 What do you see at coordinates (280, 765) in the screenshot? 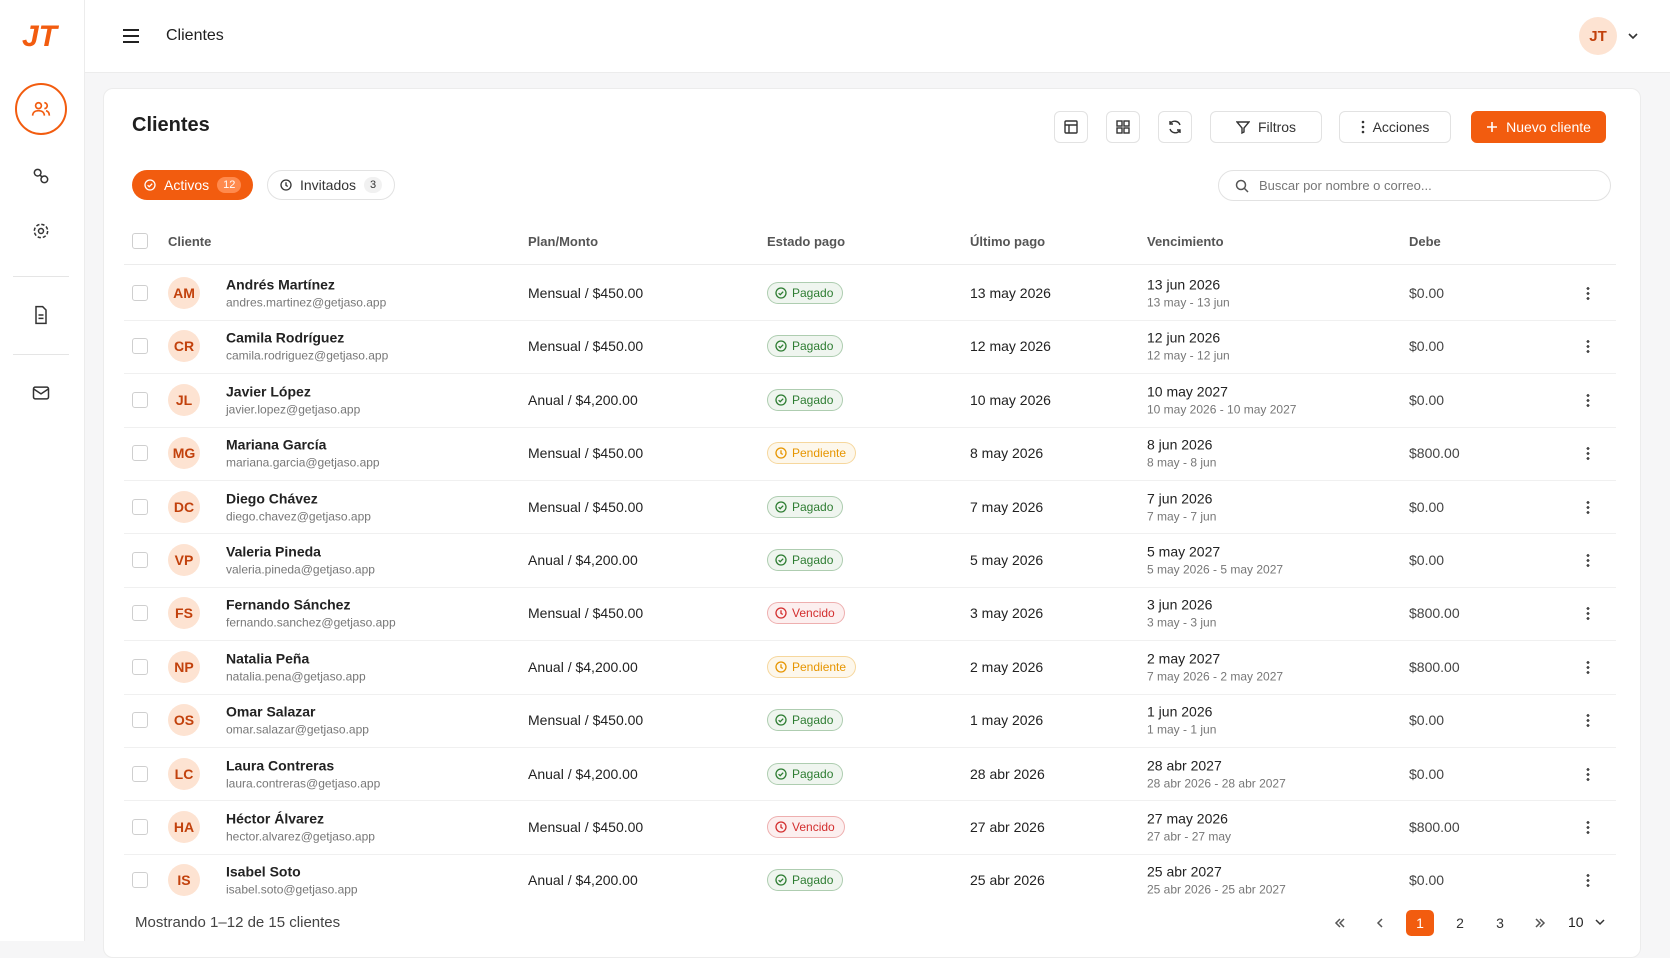
I see `client-name: Laura Contreras` at bounding box center [280, 765].